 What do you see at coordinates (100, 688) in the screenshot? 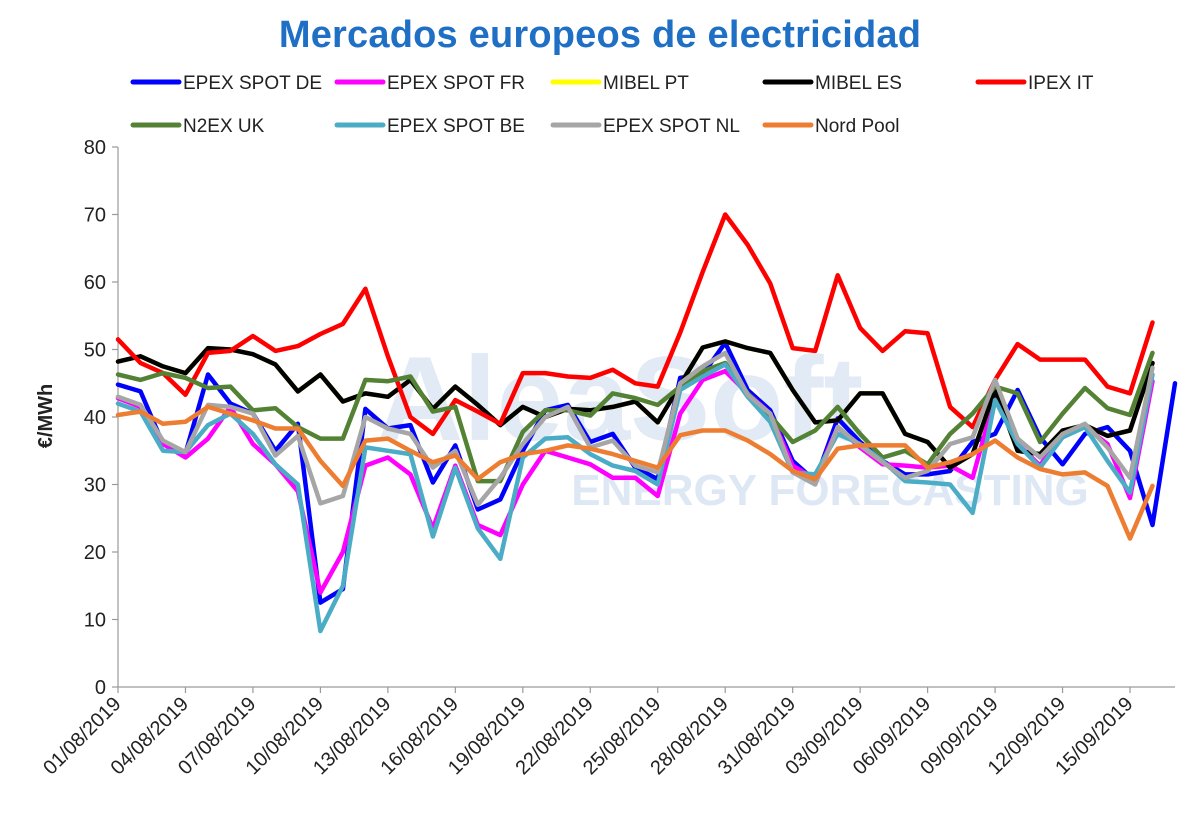
I see `y-tick-label: 0` at bounding box center [100, 688].